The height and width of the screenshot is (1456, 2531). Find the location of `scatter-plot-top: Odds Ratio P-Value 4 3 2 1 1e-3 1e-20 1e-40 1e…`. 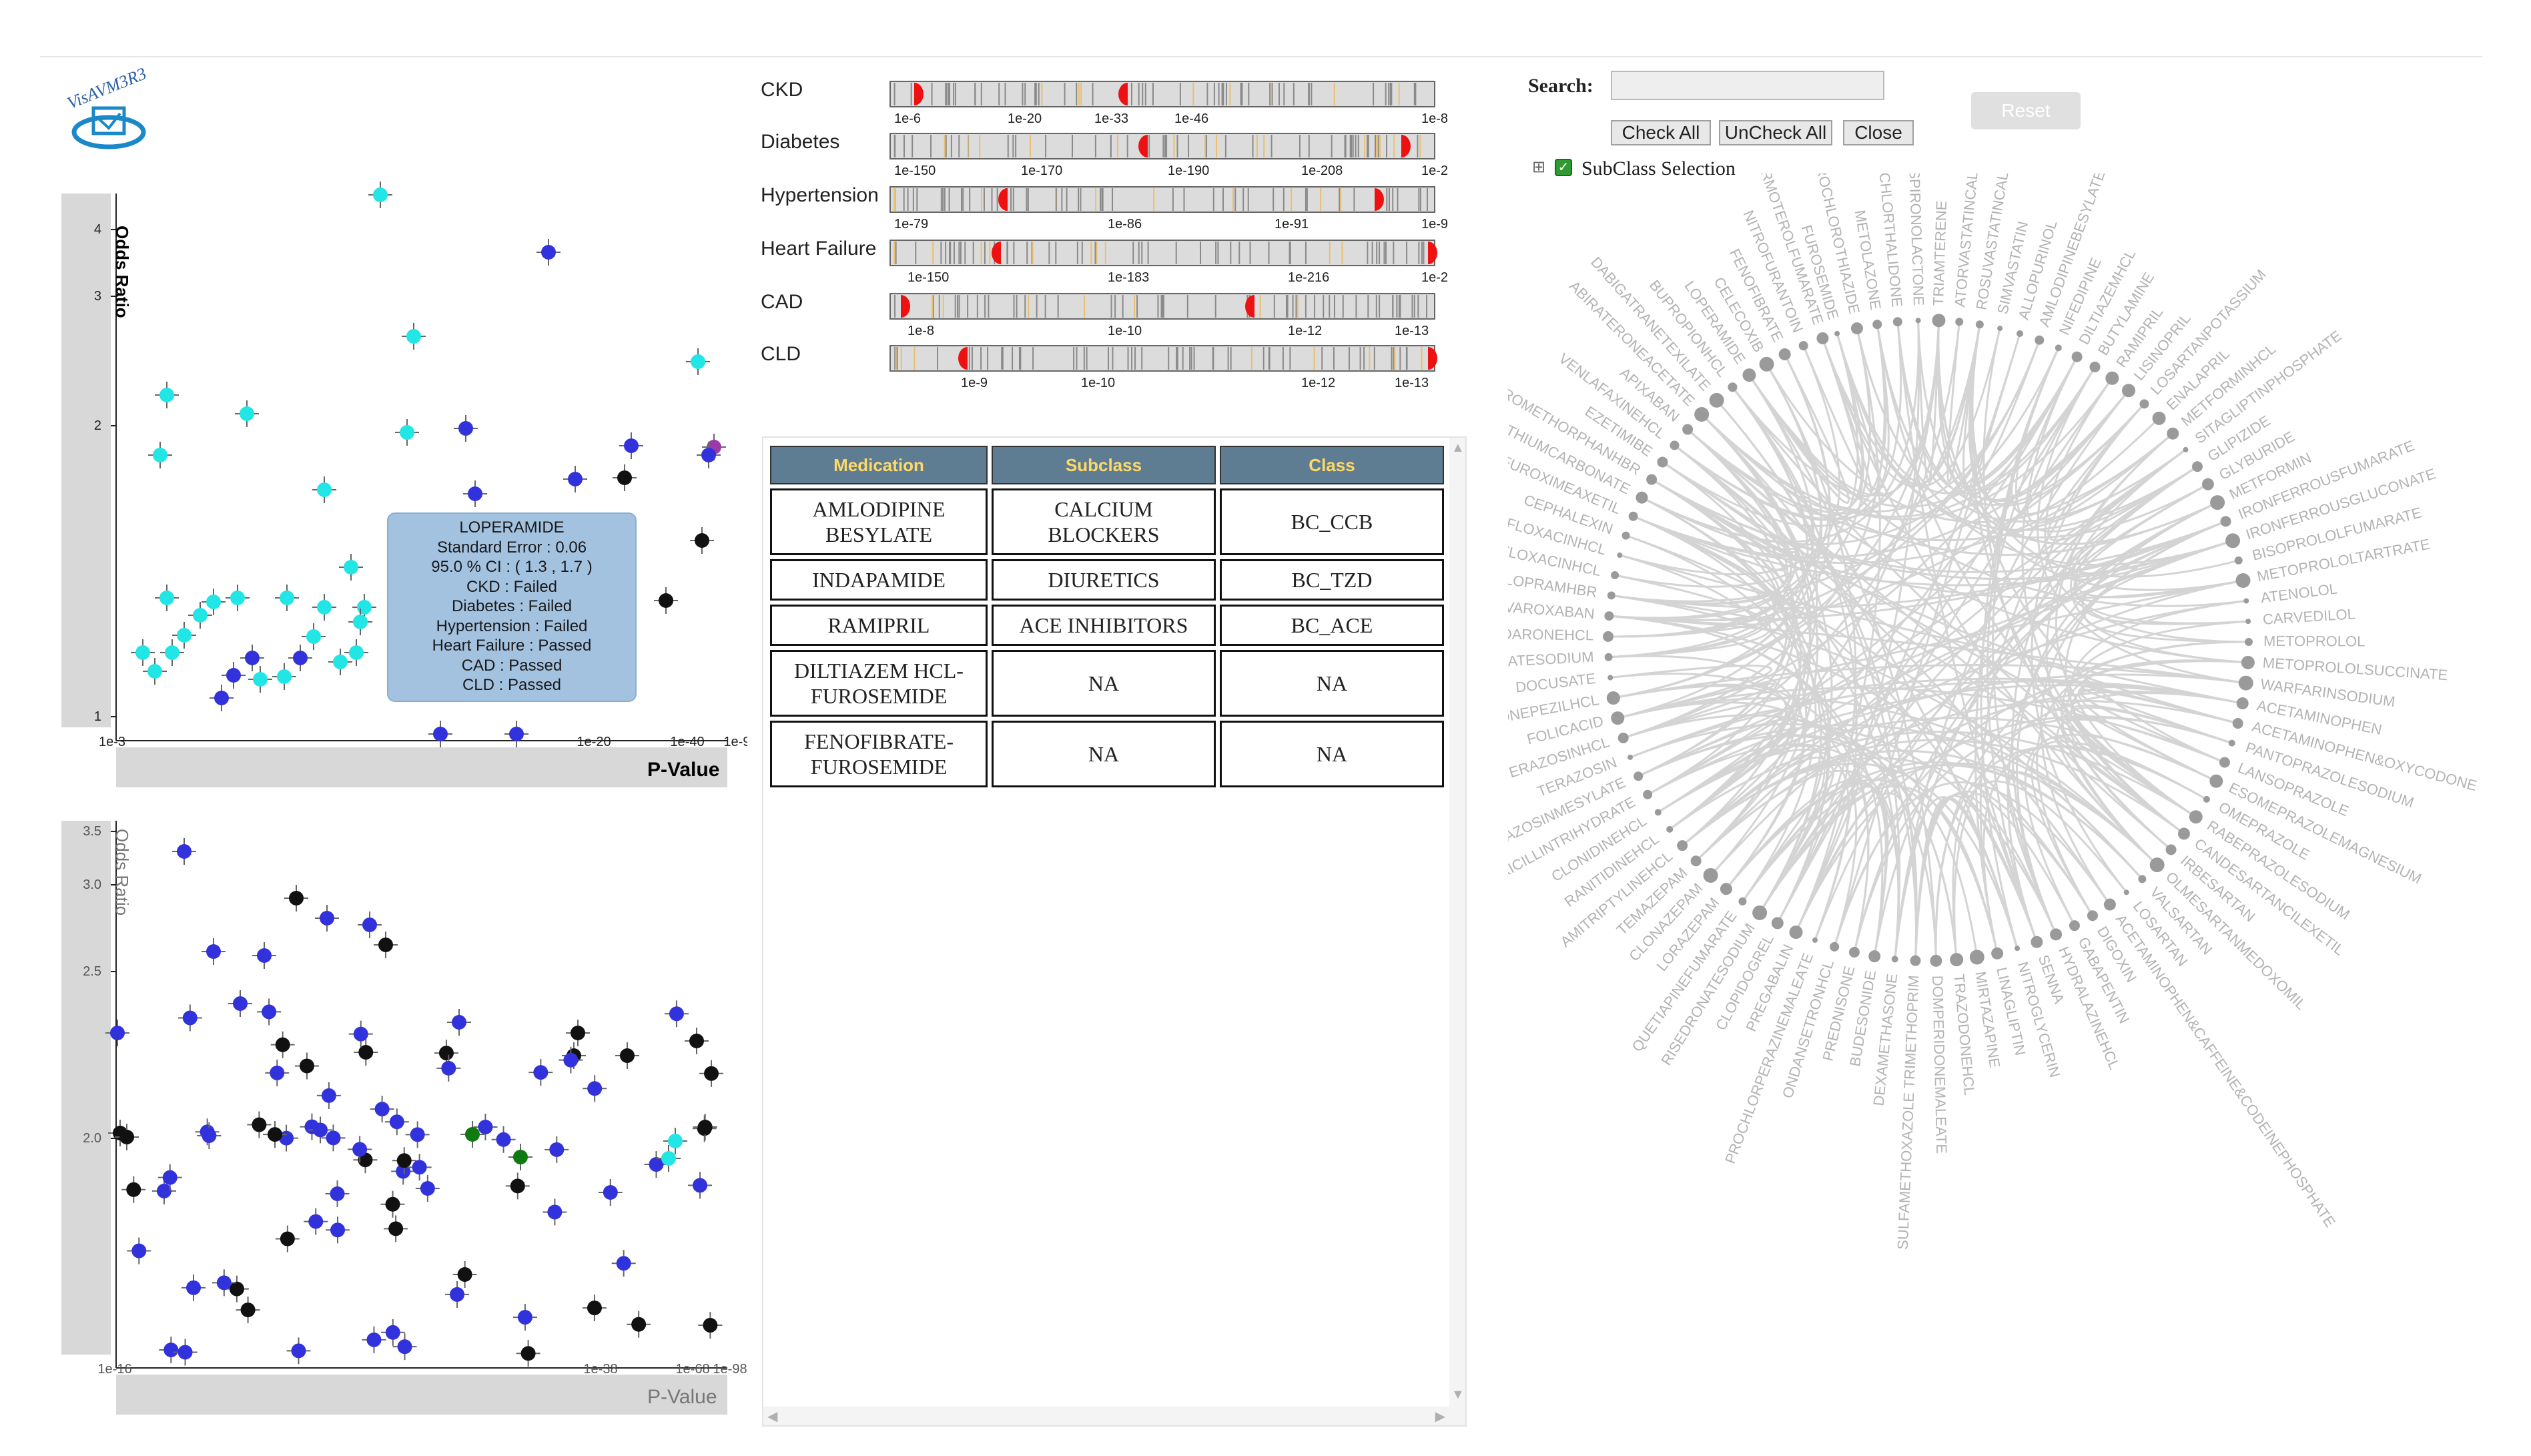

scatter-plot-top: Odds Ratio P-Value 4 3 2 1 1e-3 1e-20 1e-40 1e… is located at coordinates (400, 481).